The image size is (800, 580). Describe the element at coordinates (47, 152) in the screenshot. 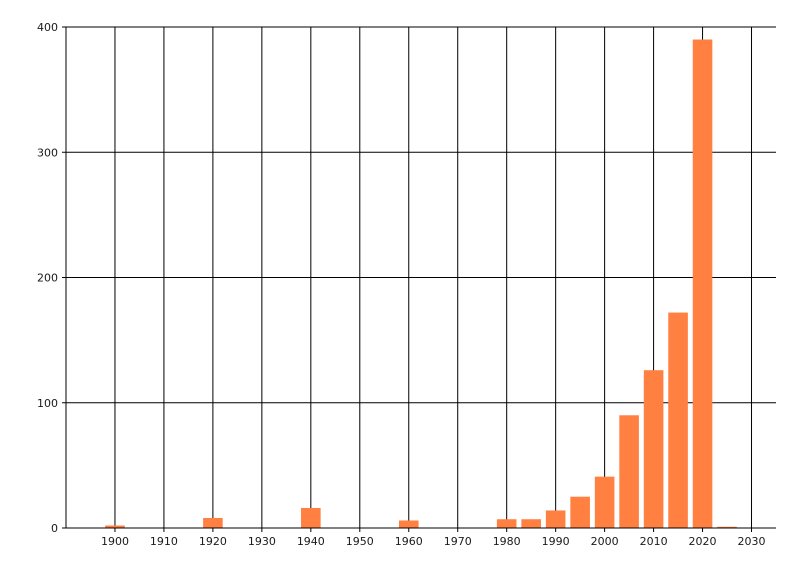

I see `y-tick-label: 300` at that location.